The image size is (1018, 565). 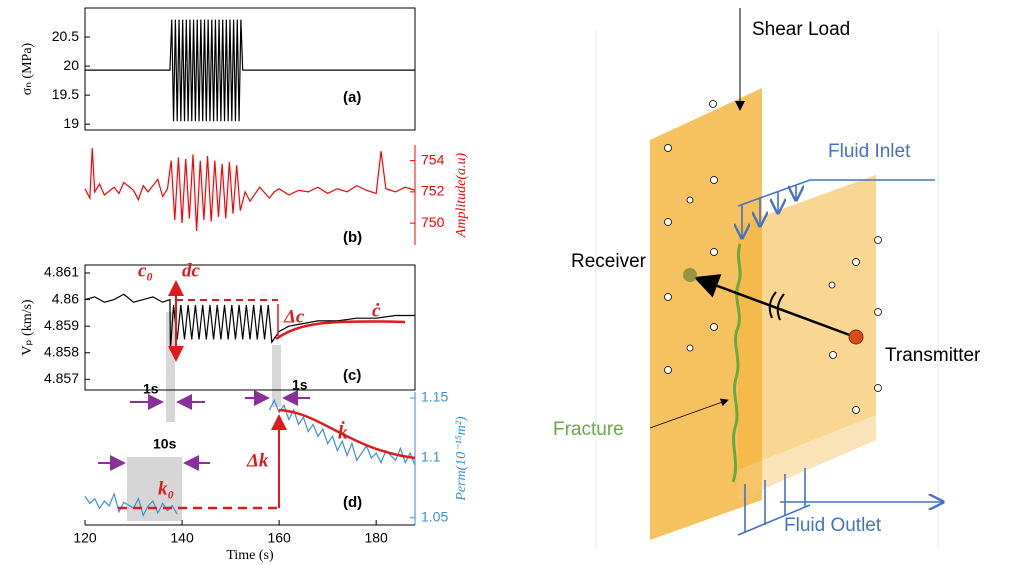 I want to click on annotation: Δk, so click(x=257, y=460).